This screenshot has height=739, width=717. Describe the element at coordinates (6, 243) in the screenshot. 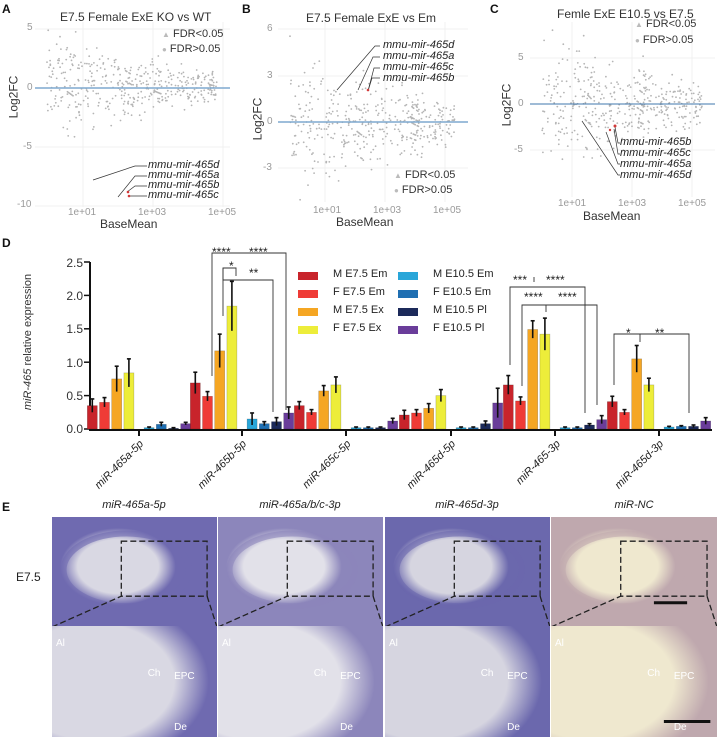

I see `panel-label-d: D` at that location.